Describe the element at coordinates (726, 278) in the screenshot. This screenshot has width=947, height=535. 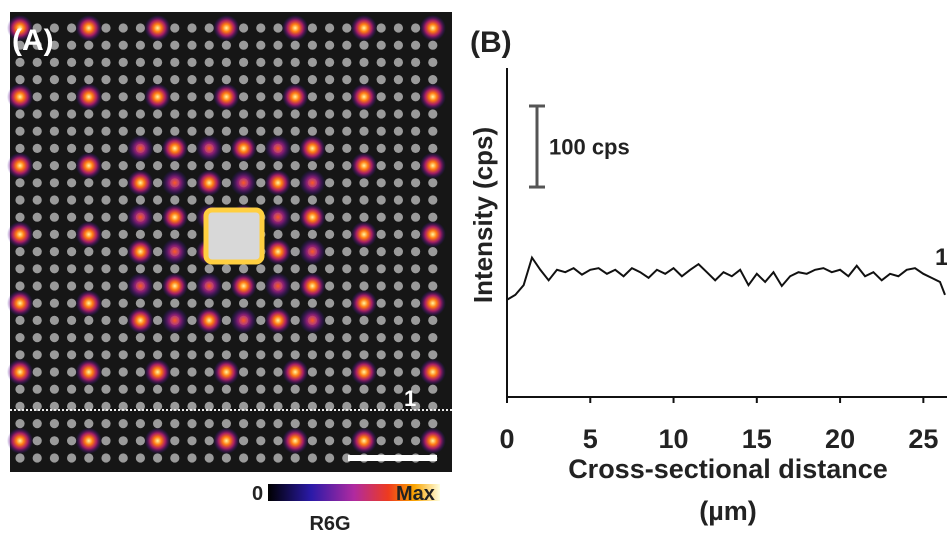
I see `data-line` at that location.